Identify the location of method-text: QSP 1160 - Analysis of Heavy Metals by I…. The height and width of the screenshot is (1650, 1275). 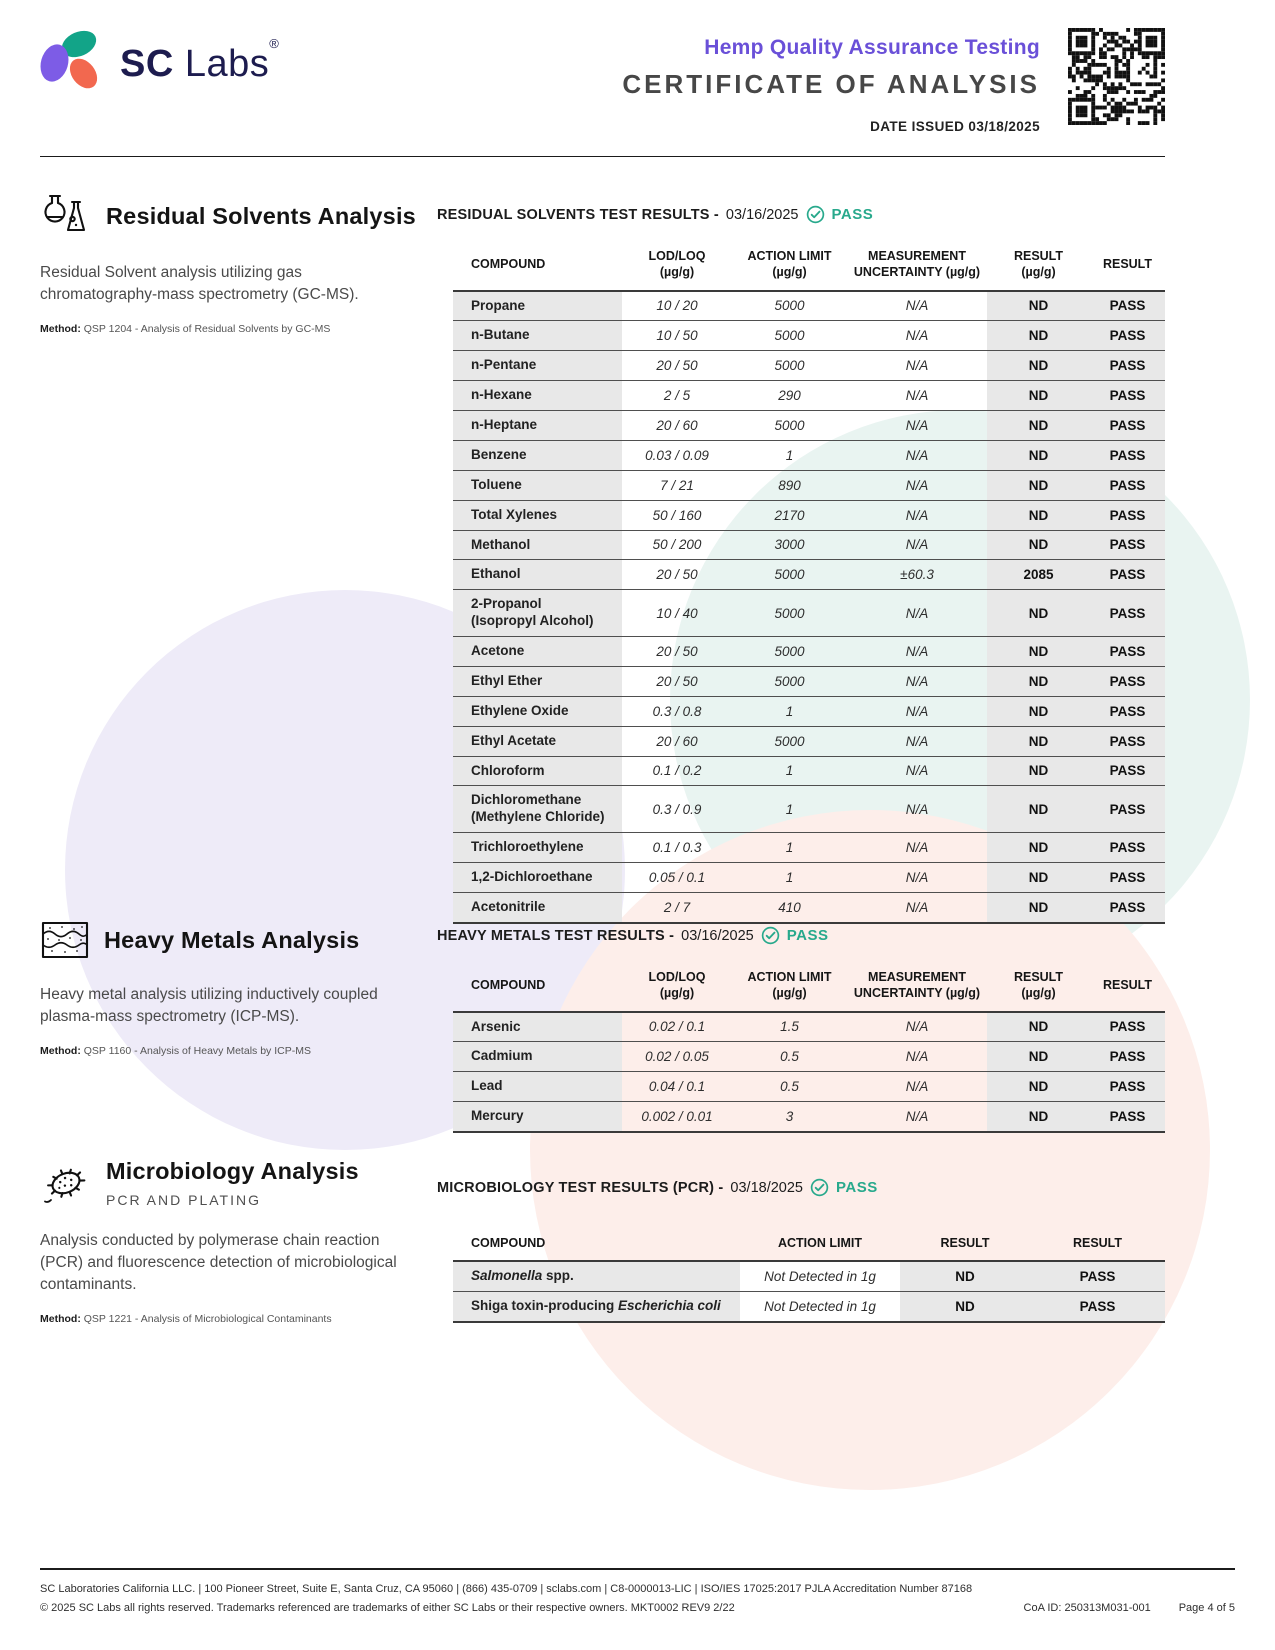
(197, 1051).